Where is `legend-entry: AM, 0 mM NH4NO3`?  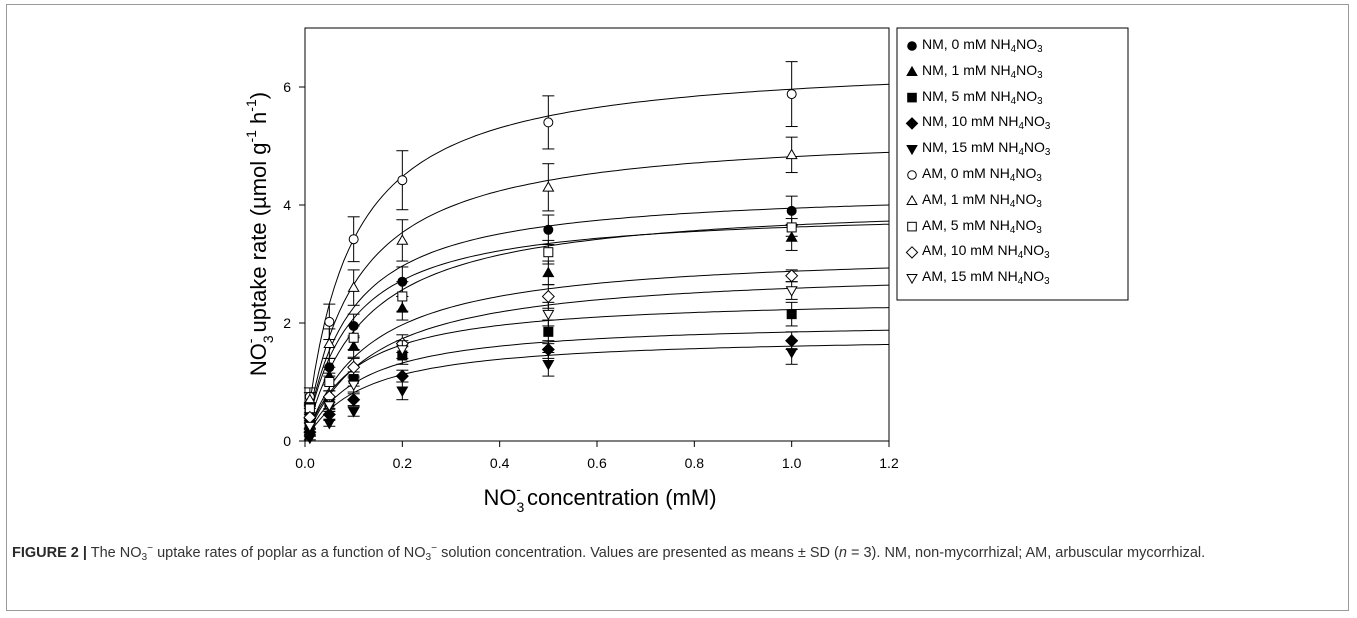 legend-entry: AM, 0 mM NH4NO3 is located at coordinates (982, 175).